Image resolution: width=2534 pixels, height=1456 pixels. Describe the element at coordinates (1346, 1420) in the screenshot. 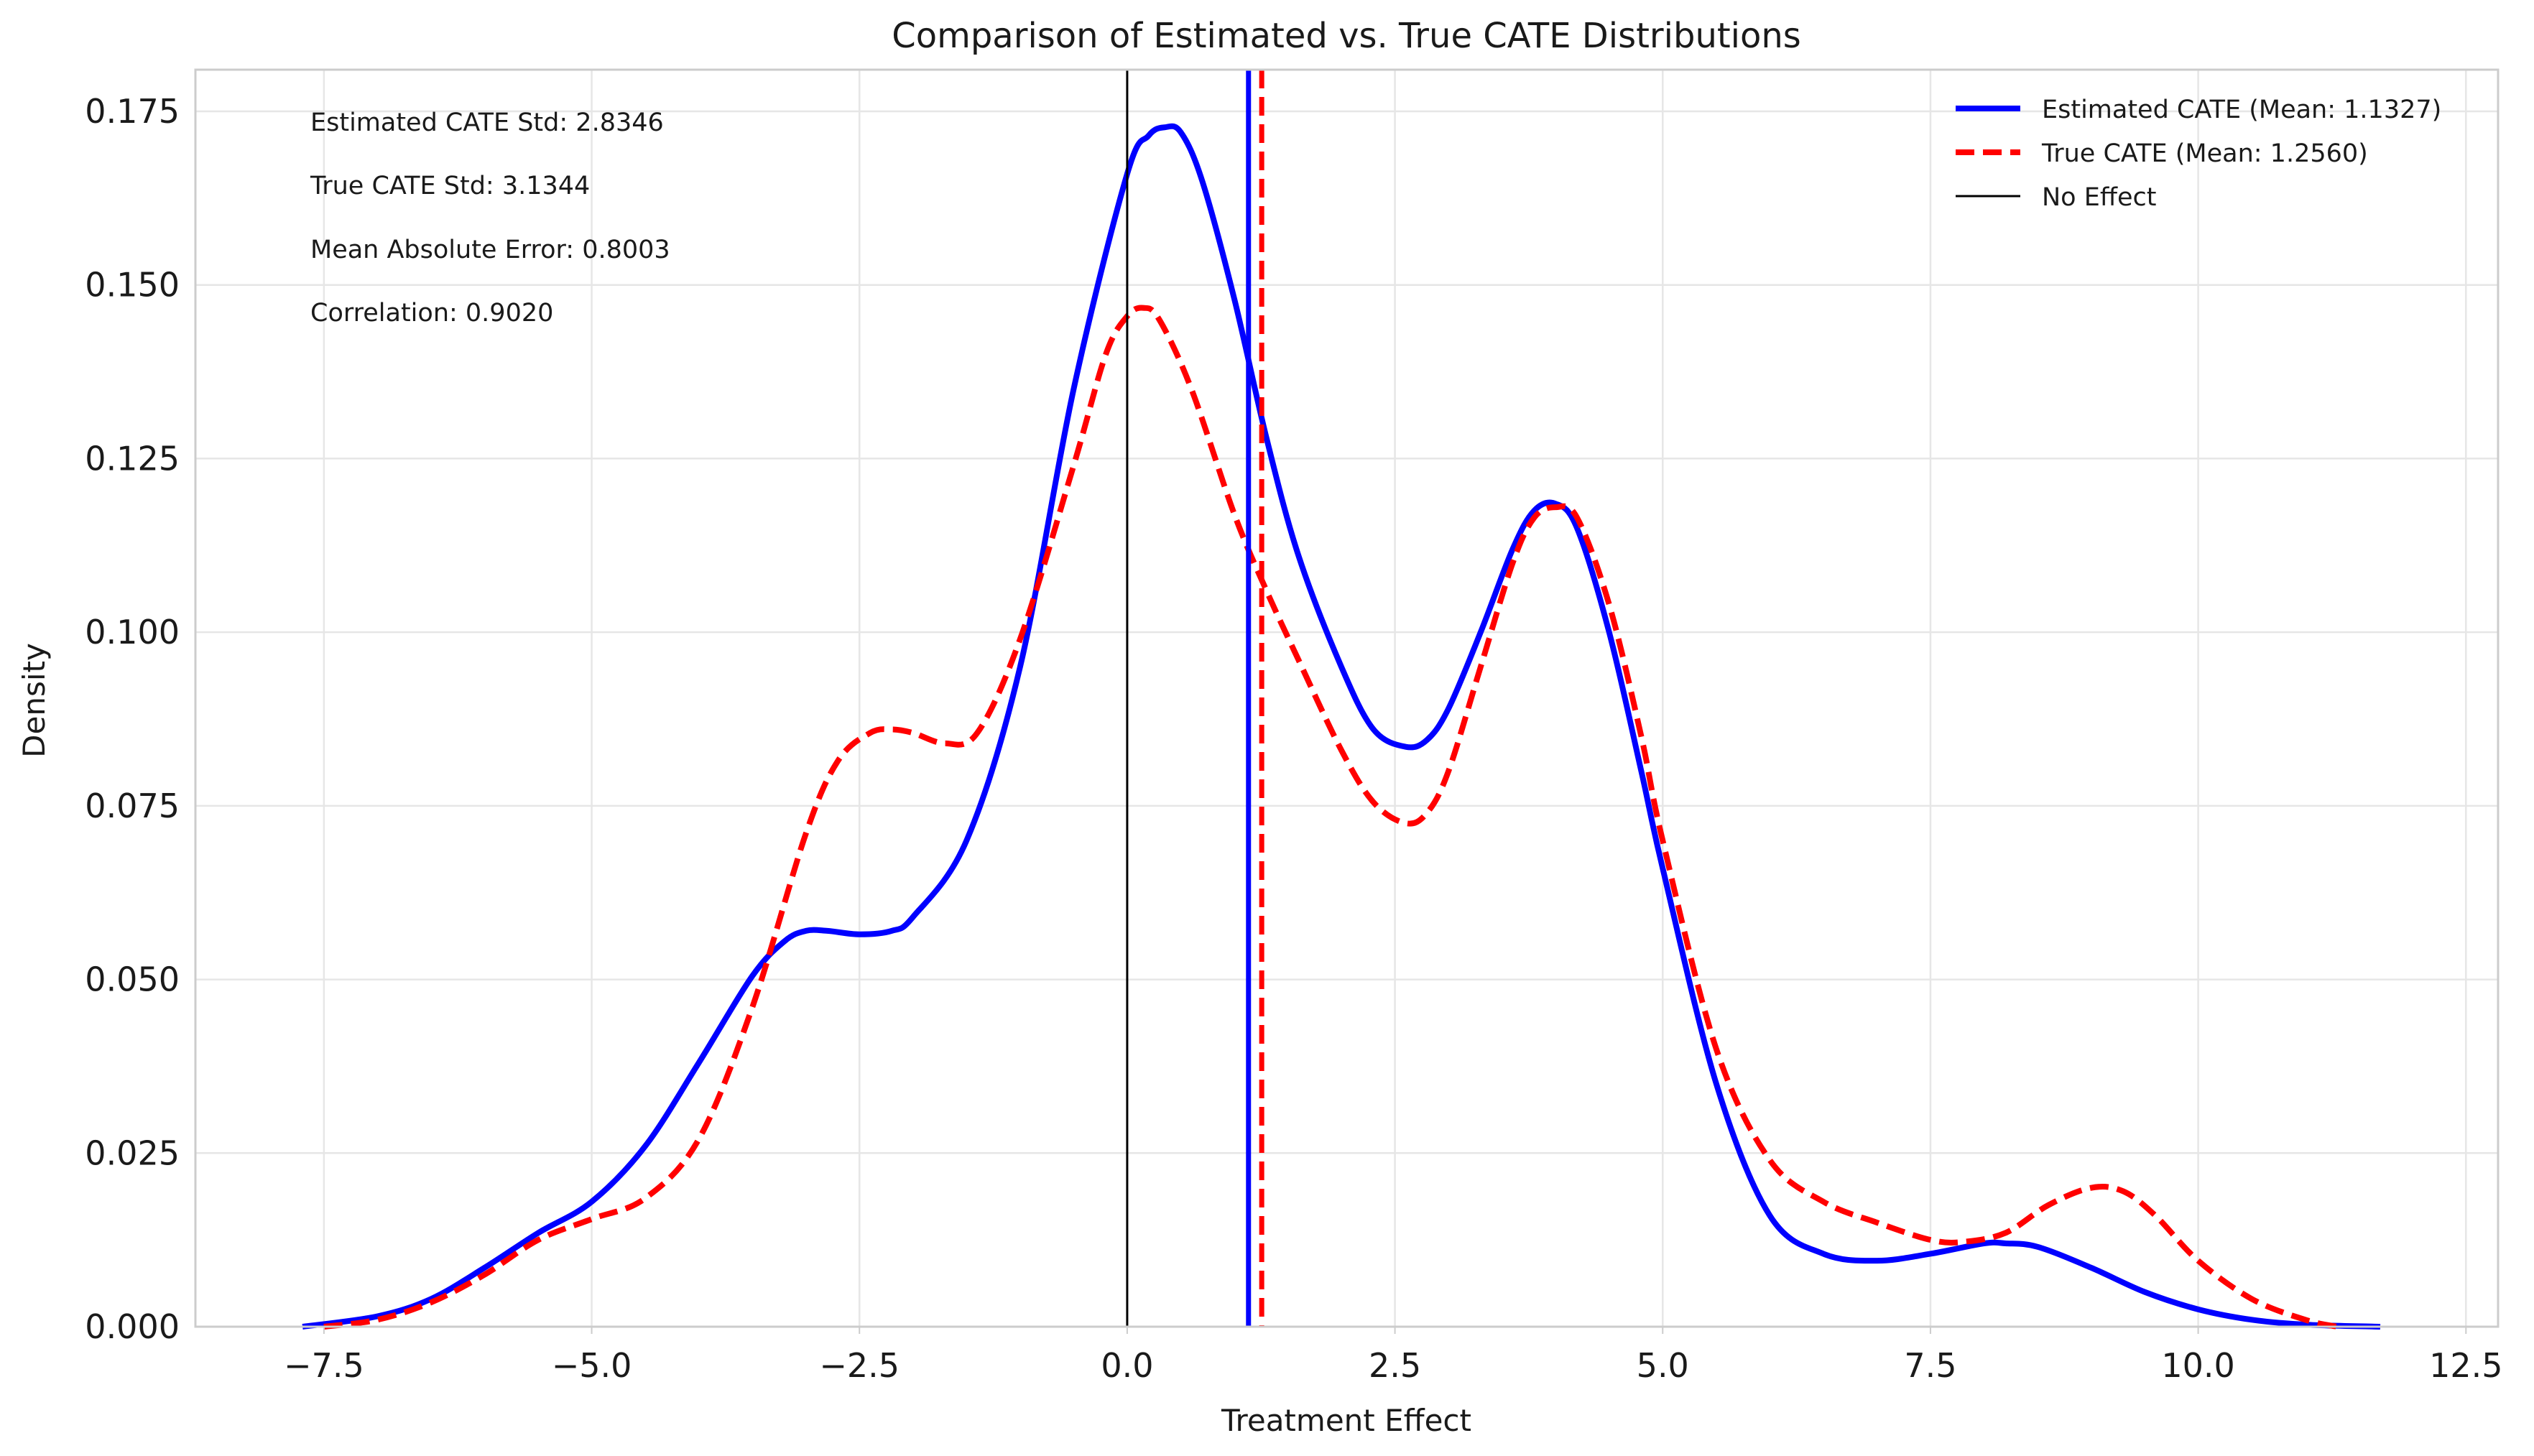

I see `x-axis-label: Treatment Effect` at that location.